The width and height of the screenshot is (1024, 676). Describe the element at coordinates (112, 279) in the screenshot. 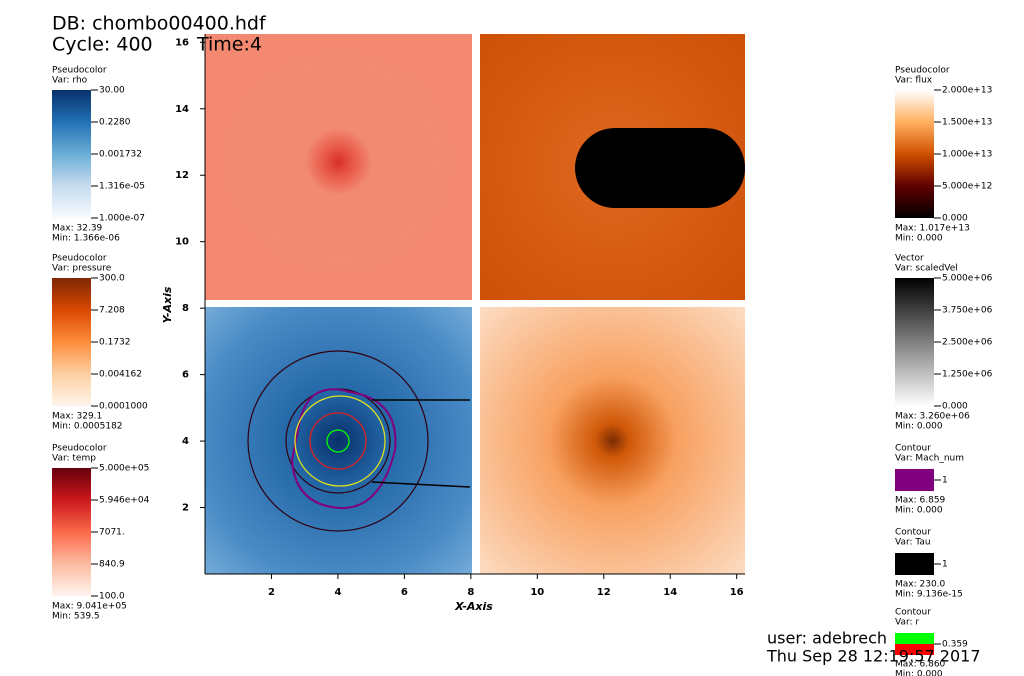

I see `colorbar-label: 300.0` at that location.